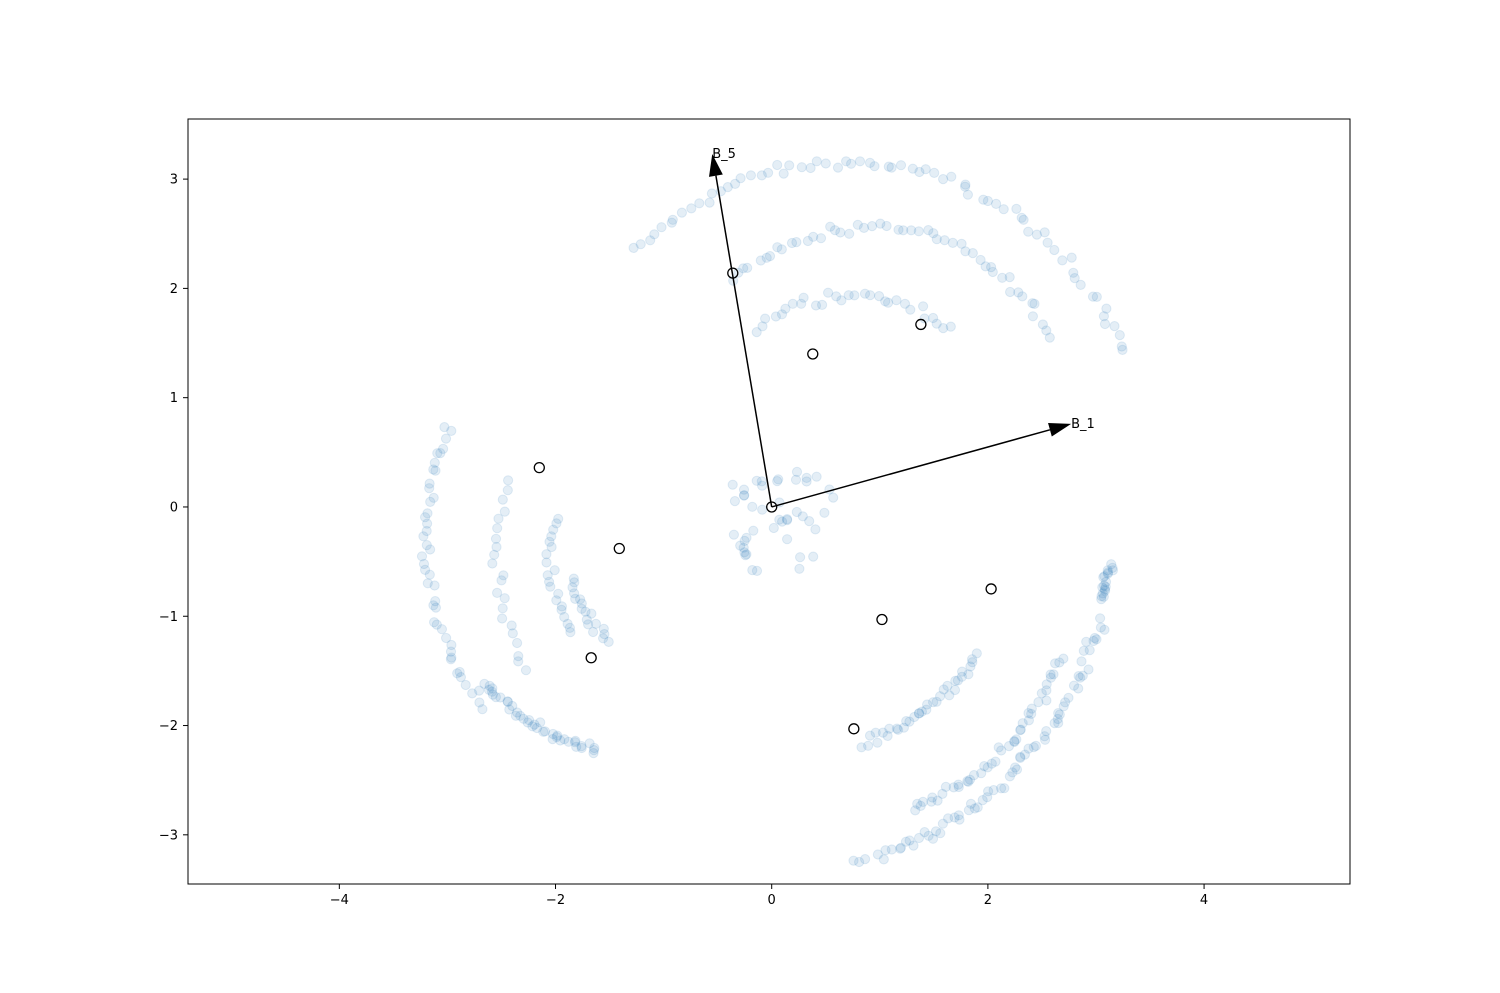 This screenshot has height=993, width=1500. I want to click on x-tick-label: −4, so click(339, 900).